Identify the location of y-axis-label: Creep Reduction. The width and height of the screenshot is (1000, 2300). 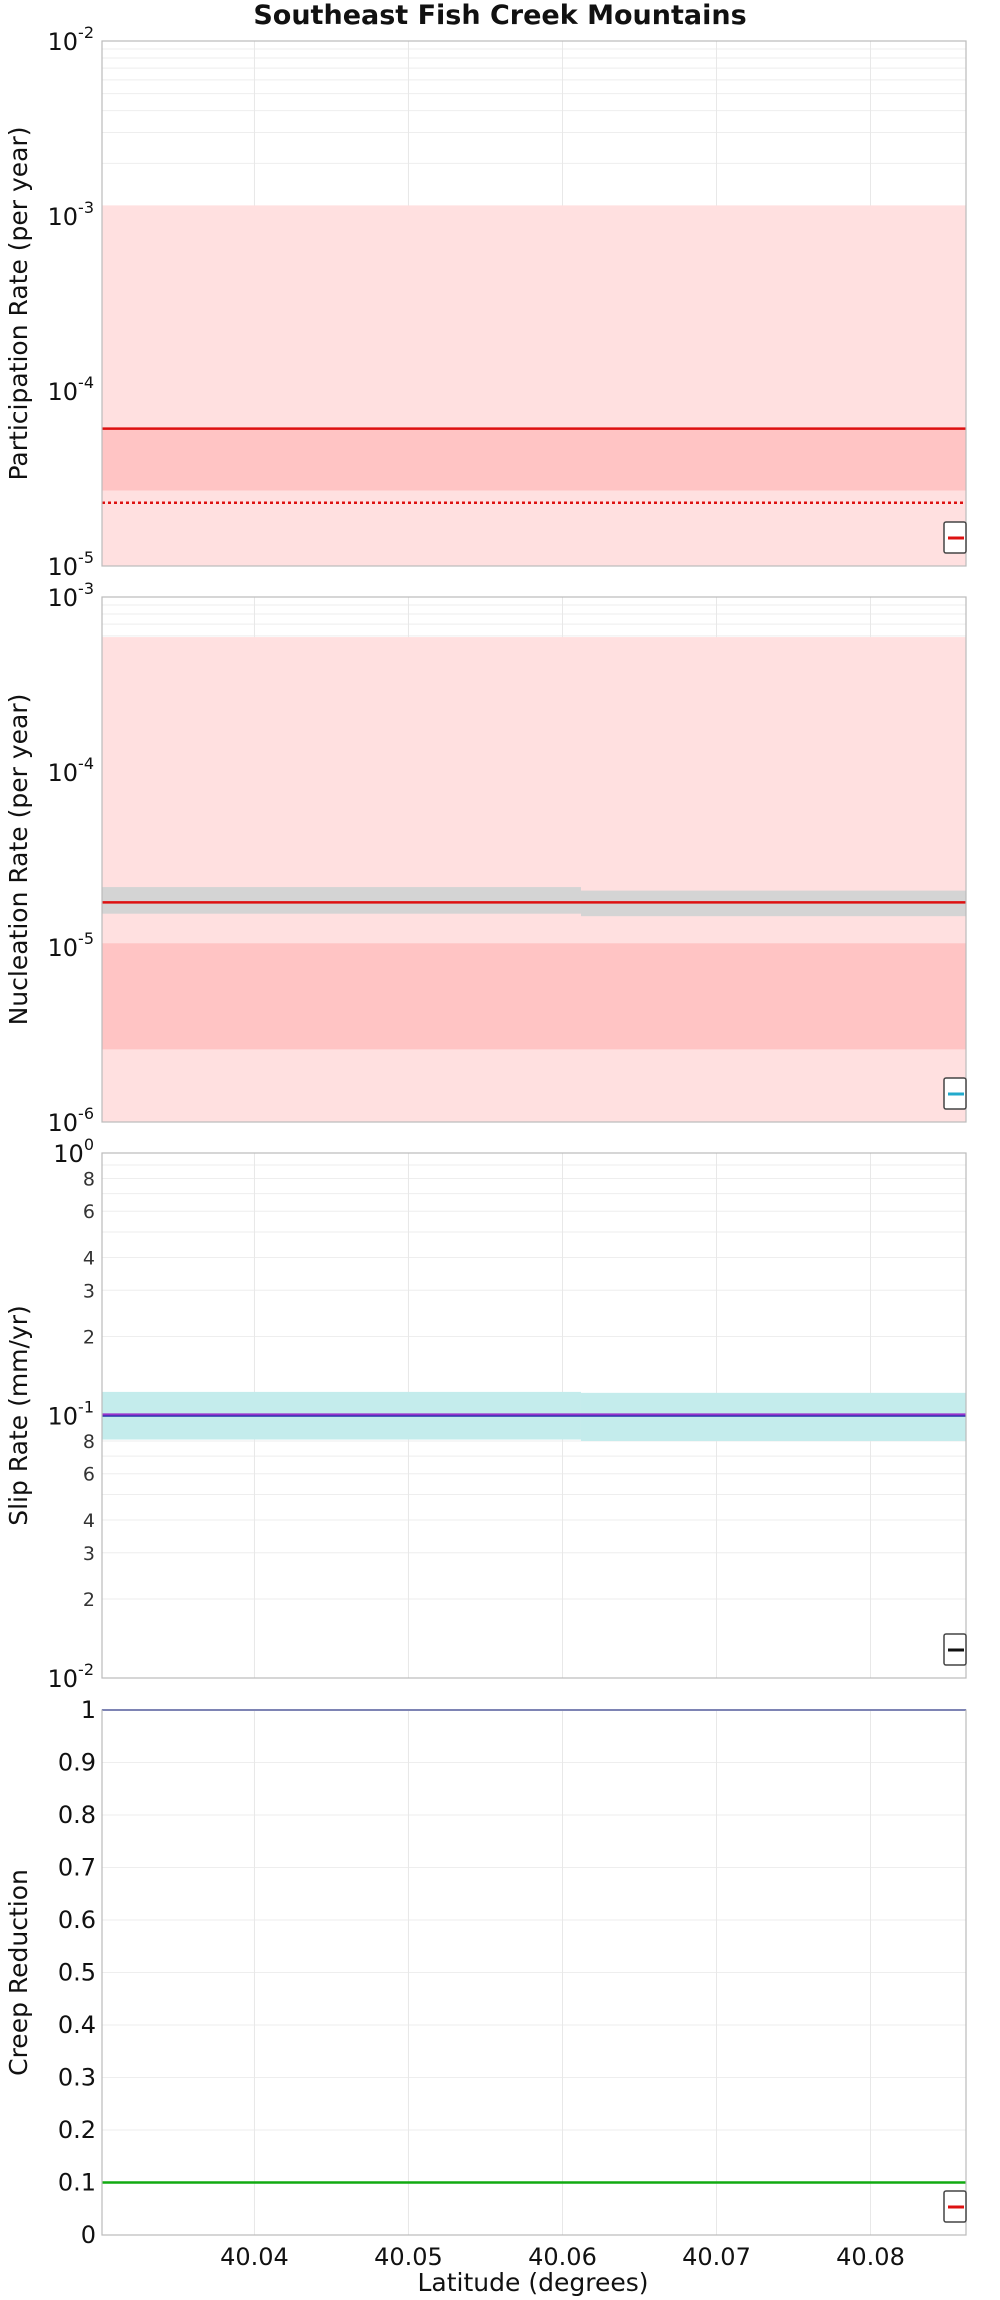
(18, 1972).